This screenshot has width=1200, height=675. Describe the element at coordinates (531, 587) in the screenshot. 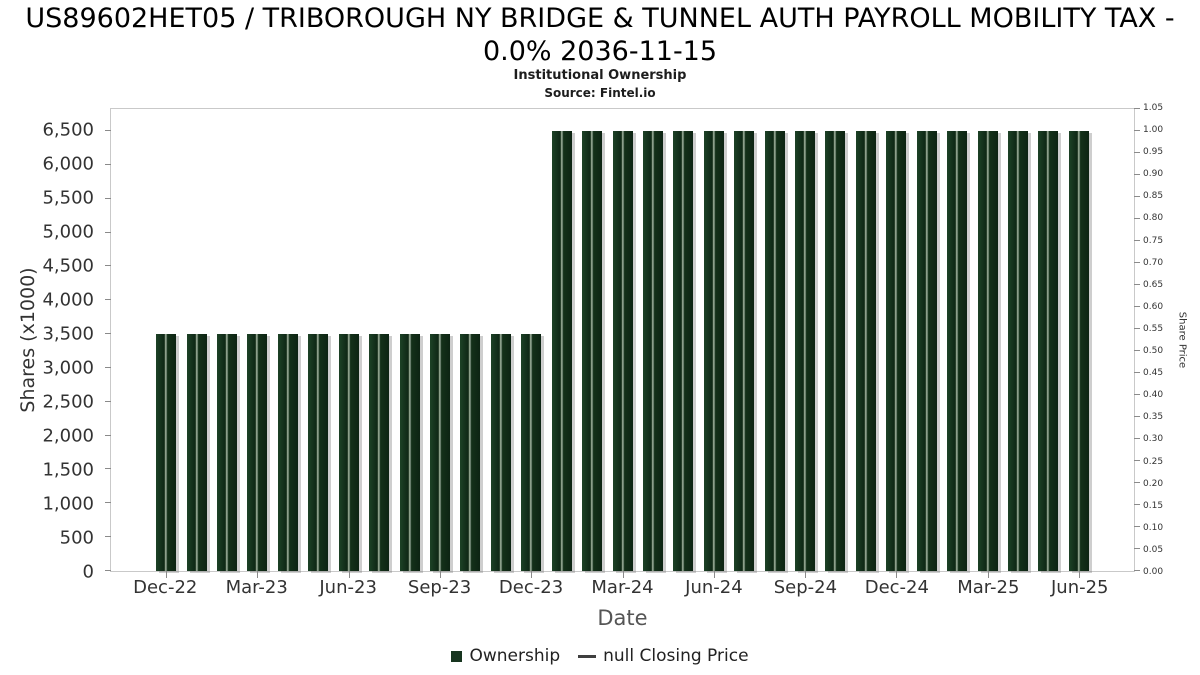

I see `x-tick-label: Dec-23` at that location.